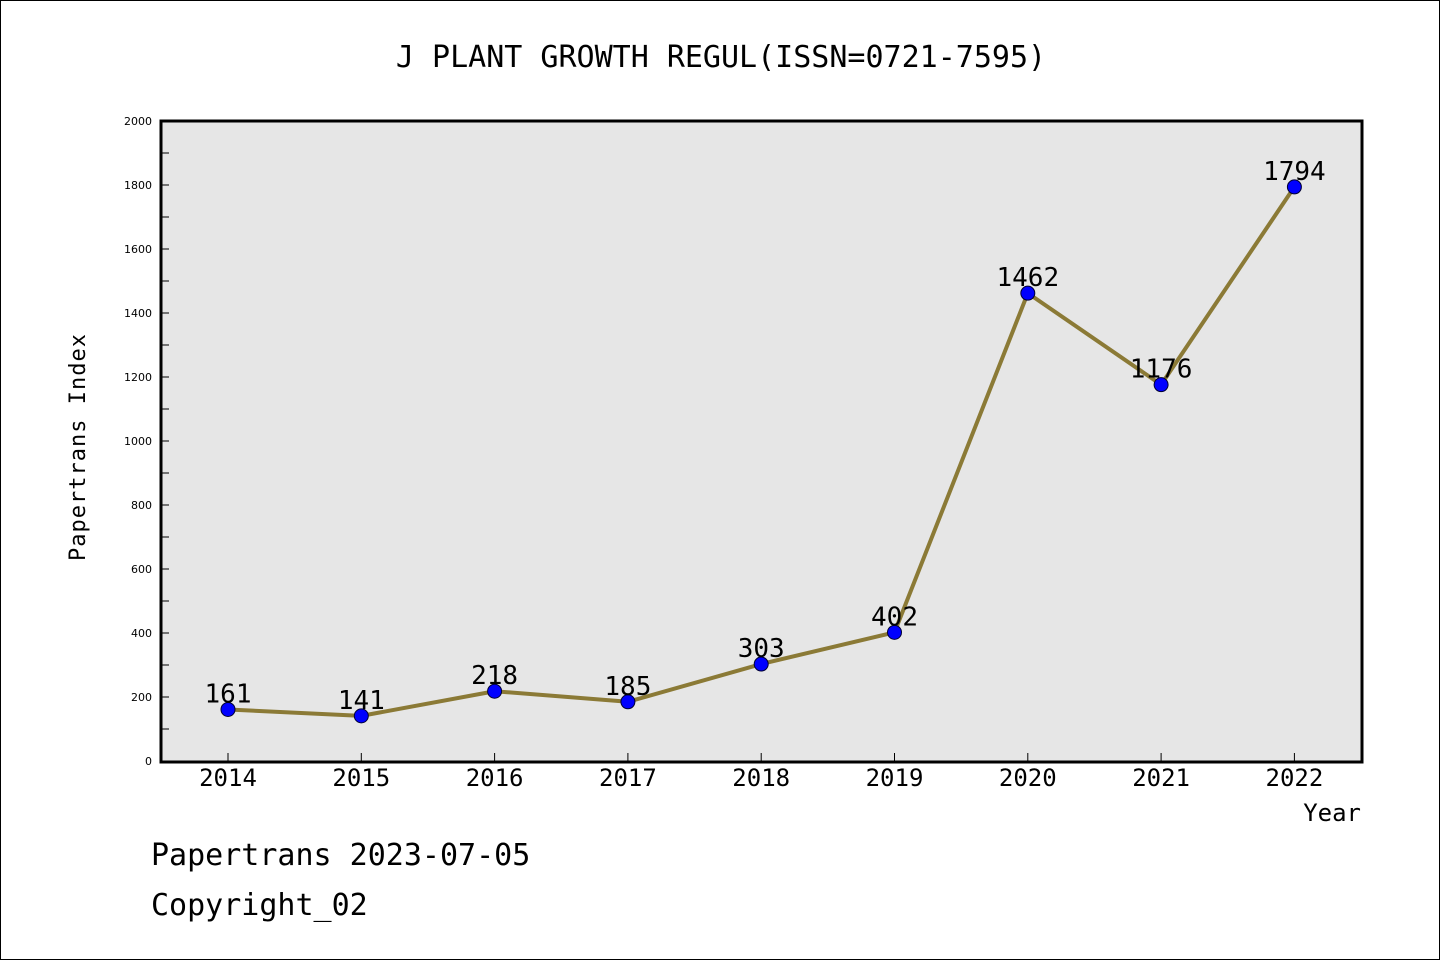 This screenshot has height=960, width=1440. I want to click on x-axis-ticks: 2014 2015 2016 2017 2018 2019 2020 2021 2022, so click(761, 772).